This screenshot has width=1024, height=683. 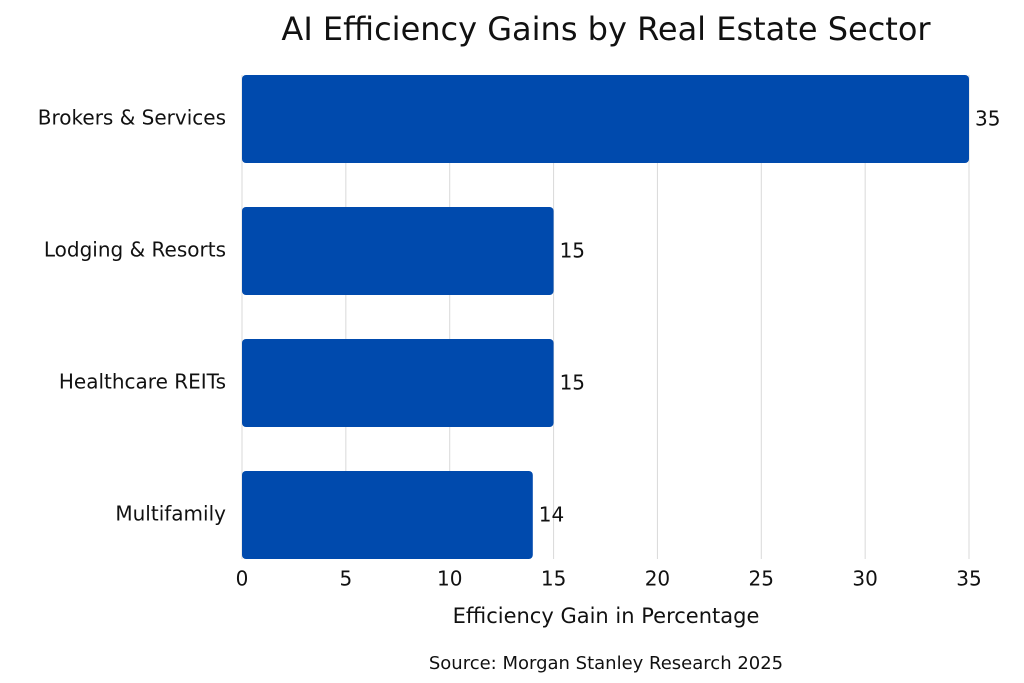 I want to click on data-label: 14, so click(x=551, y=515).